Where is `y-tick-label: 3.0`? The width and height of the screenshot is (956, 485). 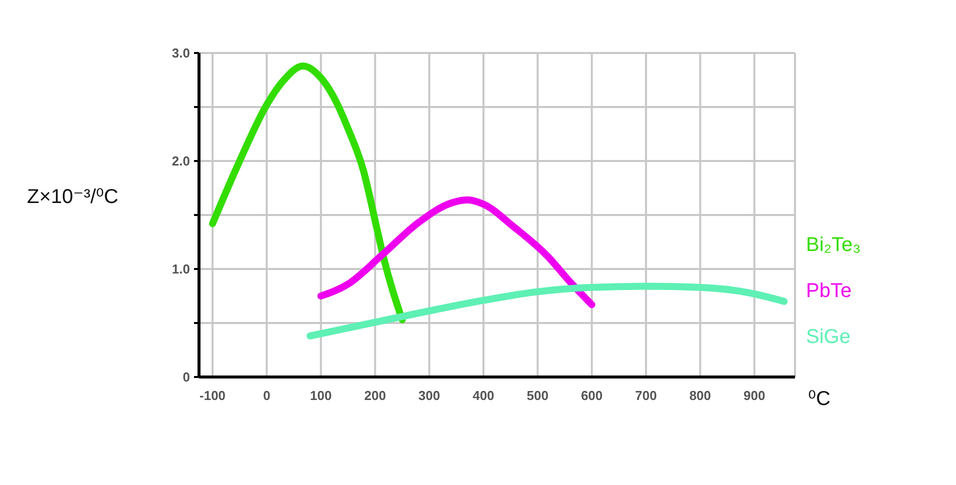
y-tick-label: 3.0 is located at coordinates (181, 53).